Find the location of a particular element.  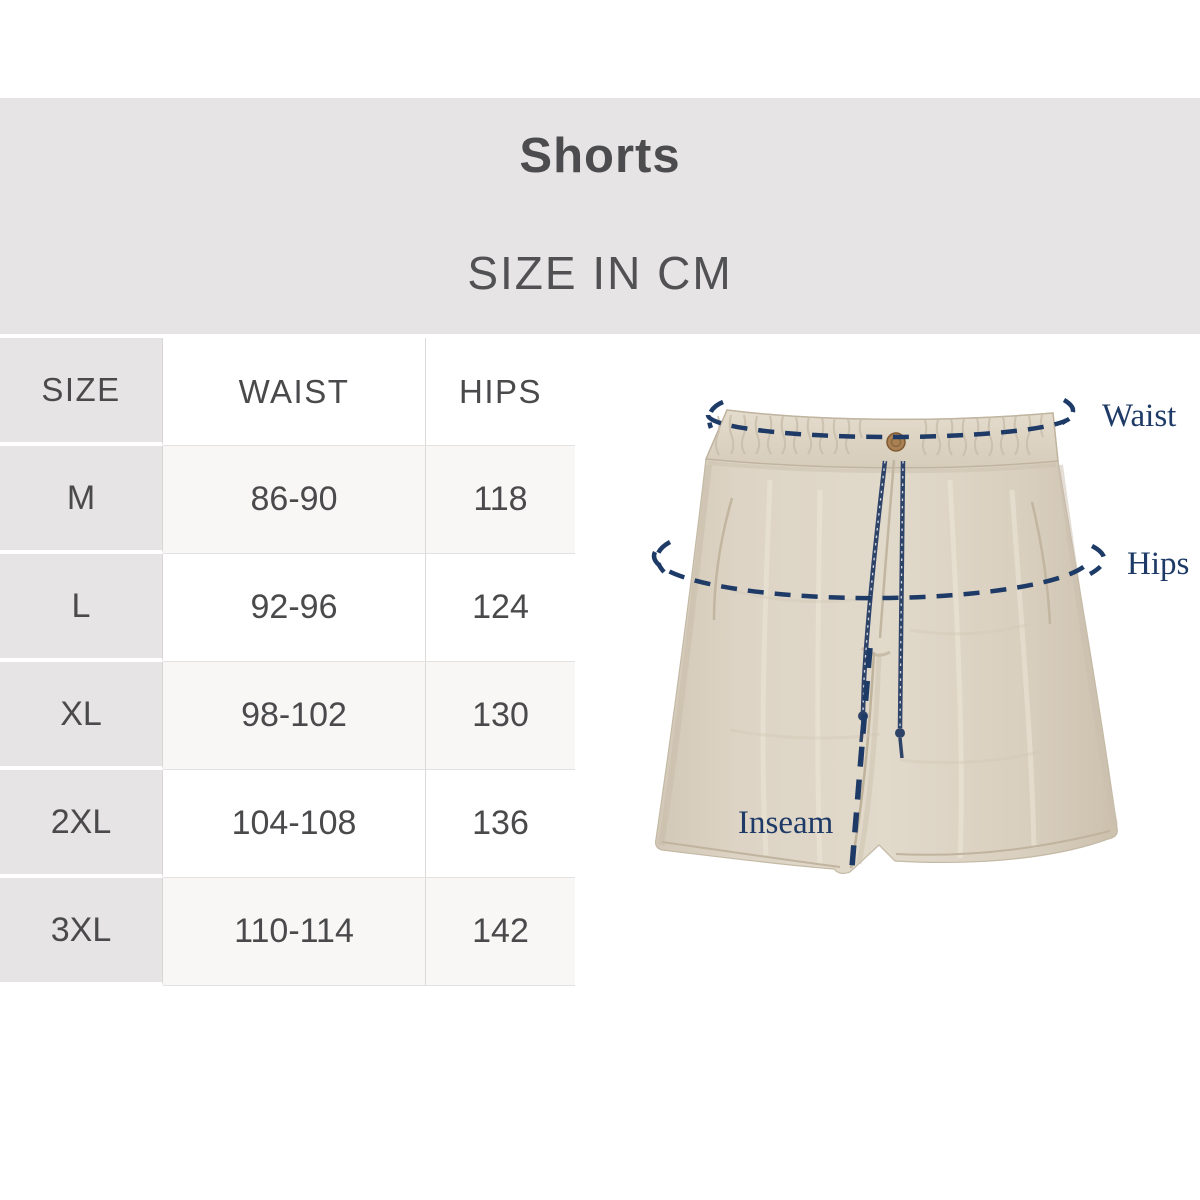

row-l-waist: 92-96 is located at coordinates (294, 608).